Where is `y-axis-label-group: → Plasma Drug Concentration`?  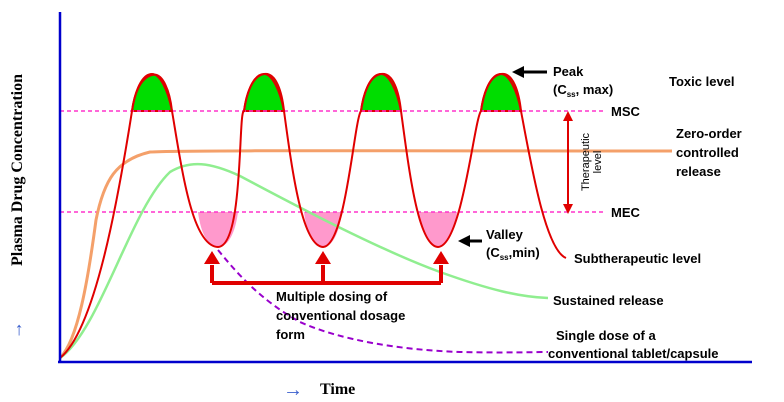
y-axis-label-group: → Plasma Drug Concentration is located at coordinates (16, 206).